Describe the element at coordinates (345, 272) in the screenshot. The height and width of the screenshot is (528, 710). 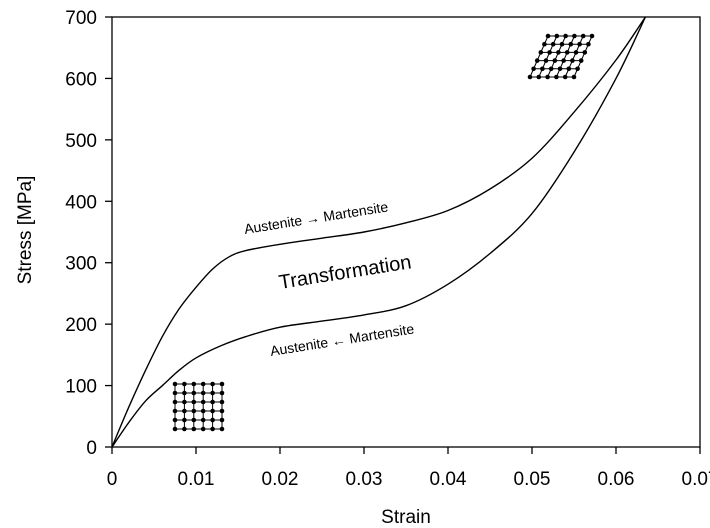
I see `annotation-transformation: Transformation` at that location.